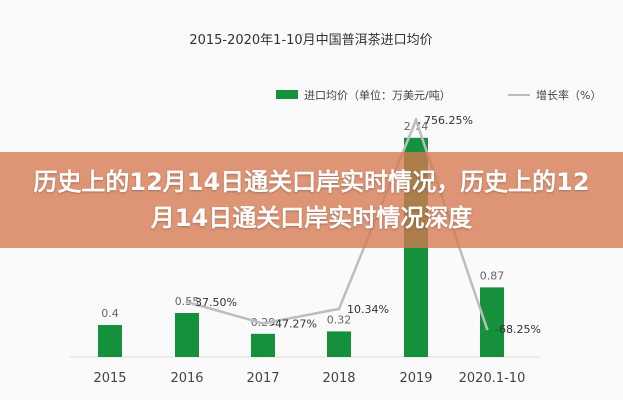  What do you see at coordinates (263, 323) in the screenshot?
I see `growth-point-2017` at bounding box center [263, 323].